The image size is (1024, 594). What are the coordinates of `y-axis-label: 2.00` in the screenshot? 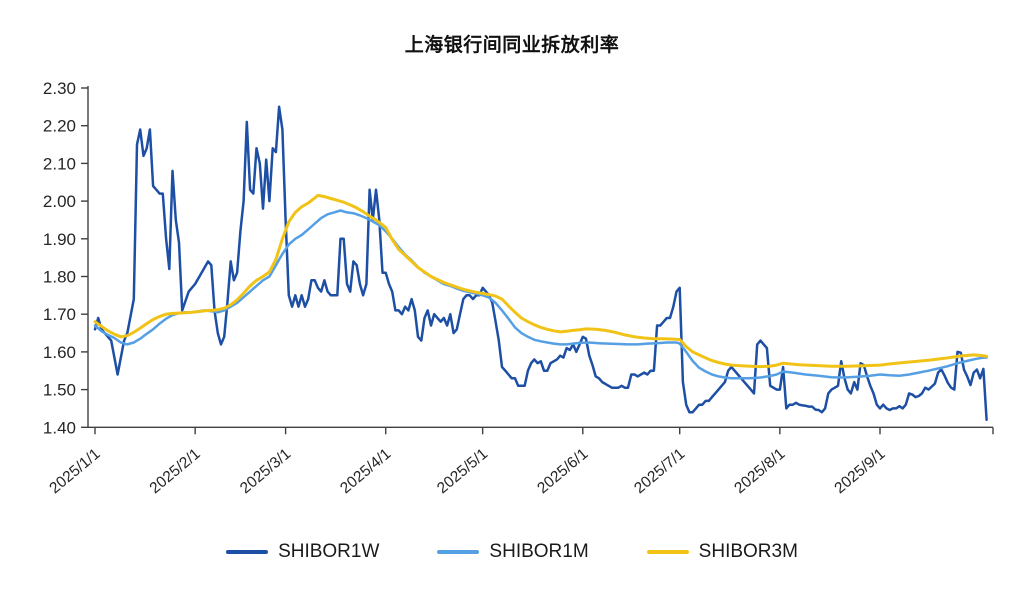 It's located at (59, 201).